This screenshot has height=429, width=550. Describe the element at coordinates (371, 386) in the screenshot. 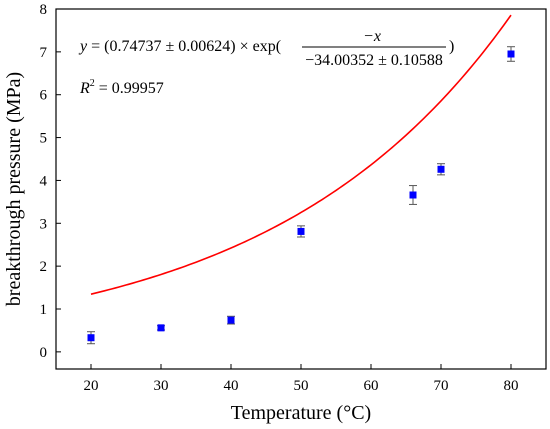

I see `x-tick-label-60: 60` at that location.